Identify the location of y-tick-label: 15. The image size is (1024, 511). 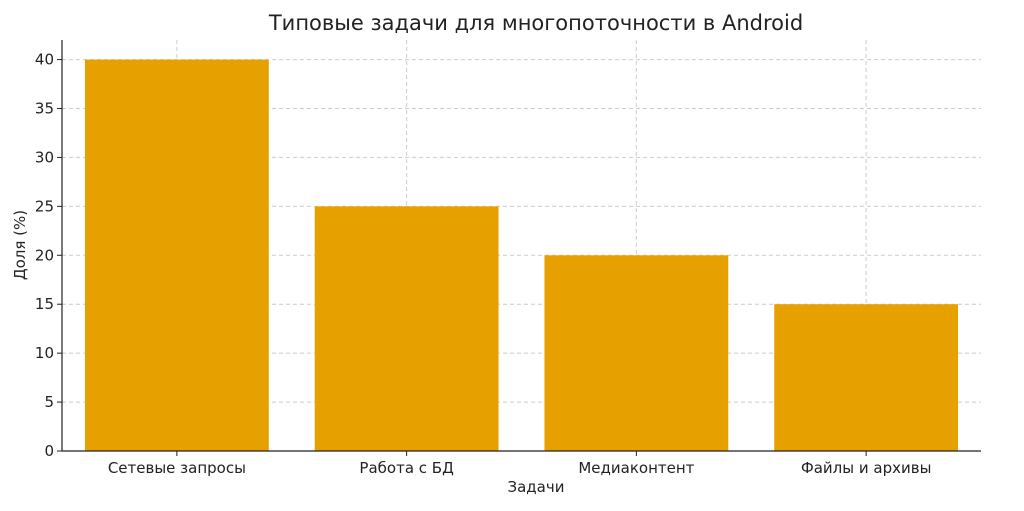
(44, 304).